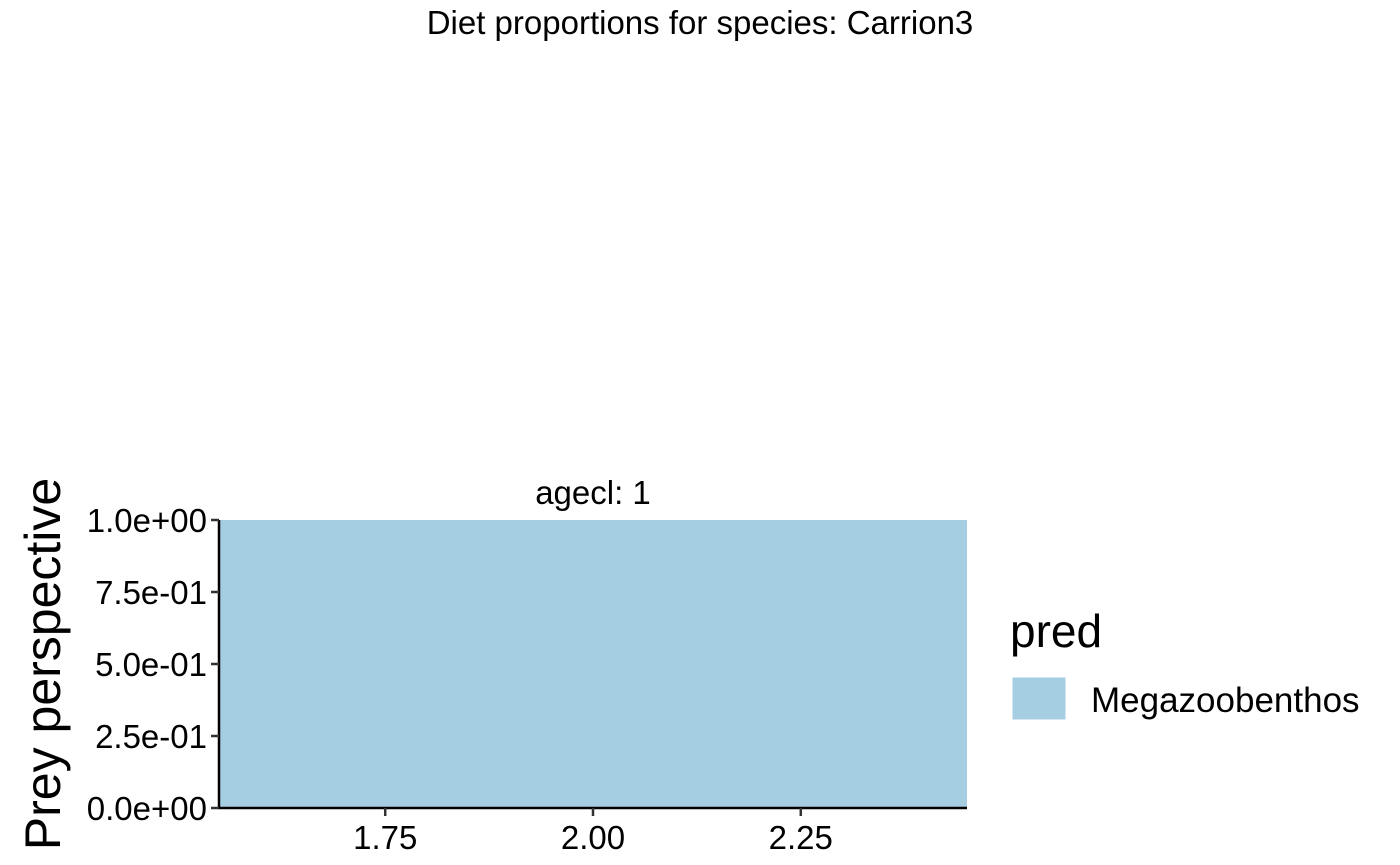  Describe the element at coordinates (151, 592) in the screenshot. I see `y-tick-label: 7.5e-01` at that location.